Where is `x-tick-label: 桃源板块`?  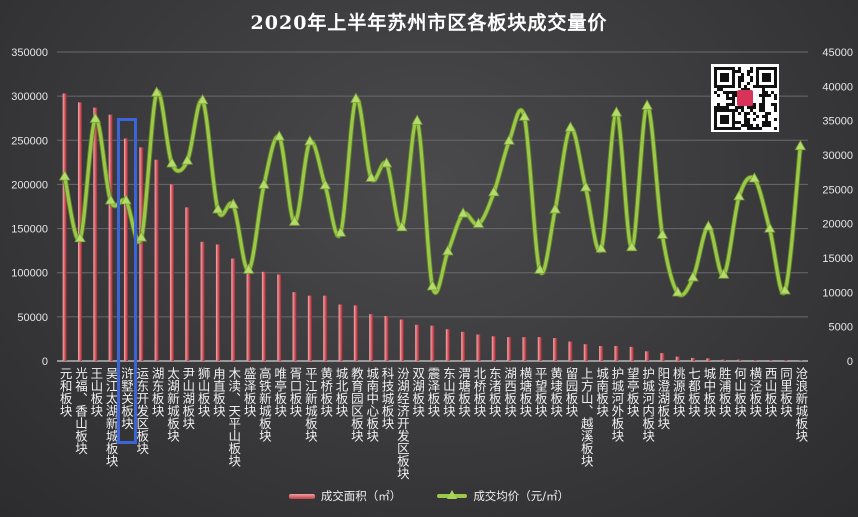
x-tick-label: 桃源板块 is located at coordinates (678, 392).